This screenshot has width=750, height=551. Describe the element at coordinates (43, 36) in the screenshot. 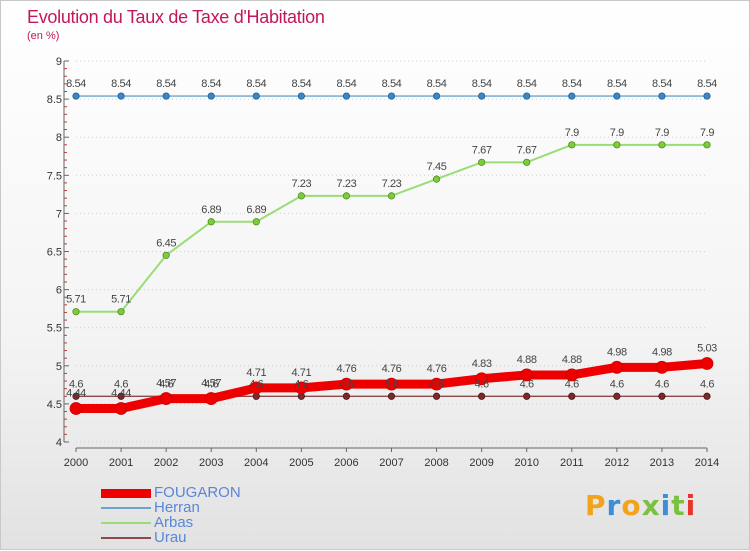

I see `chart-subtitle: (en %)` at that location.